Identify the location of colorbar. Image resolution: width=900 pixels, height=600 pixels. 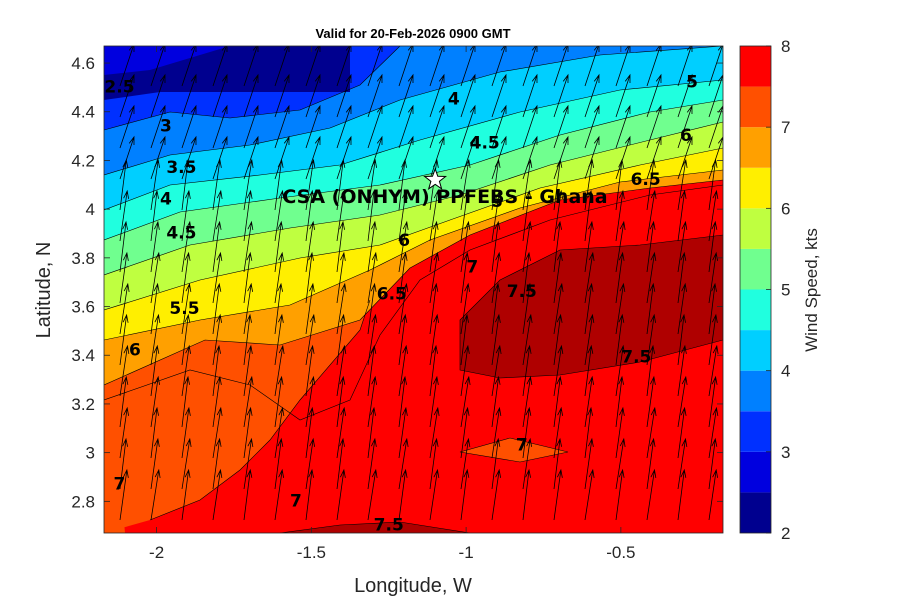
(755, 289).